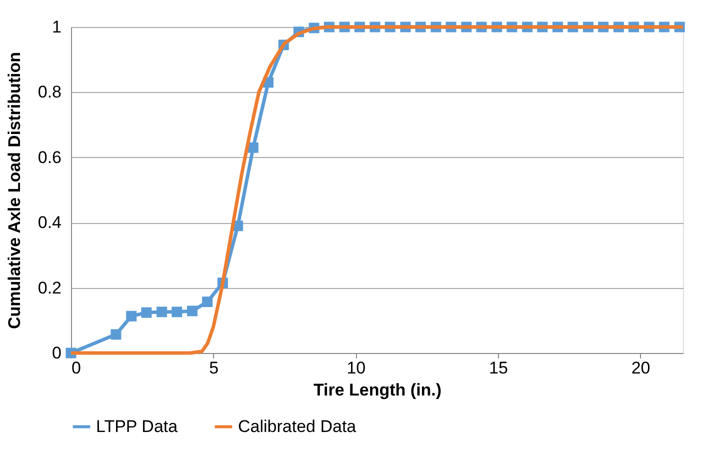 This screenshot has width=720, height=458. I want to click on y-axis-title: Cumulative Axle Load Distribution, so click(14, 191).